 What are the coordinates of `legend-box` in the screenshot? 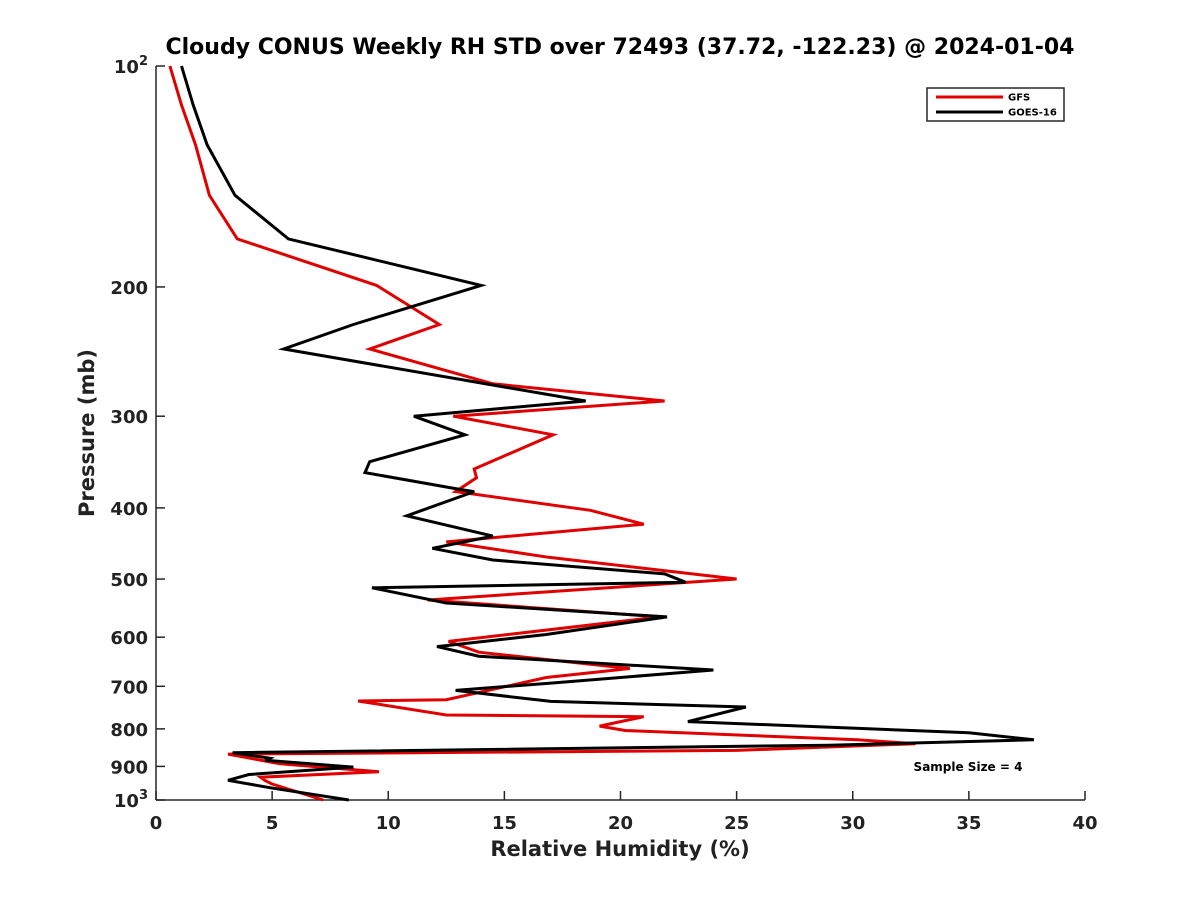 It's located at (995, 104).